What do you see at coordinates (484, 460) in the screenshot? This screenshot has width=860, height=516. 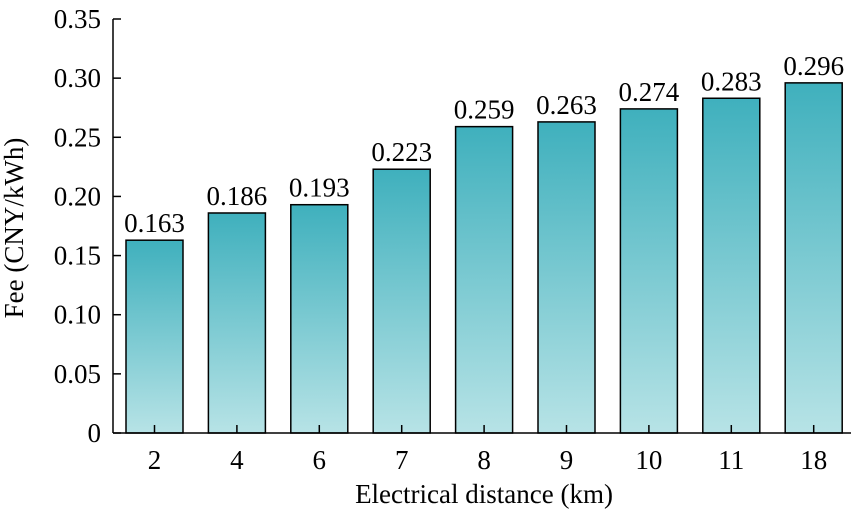 I see `x-tick-label-8: 8` at bounding box center [484, 460].